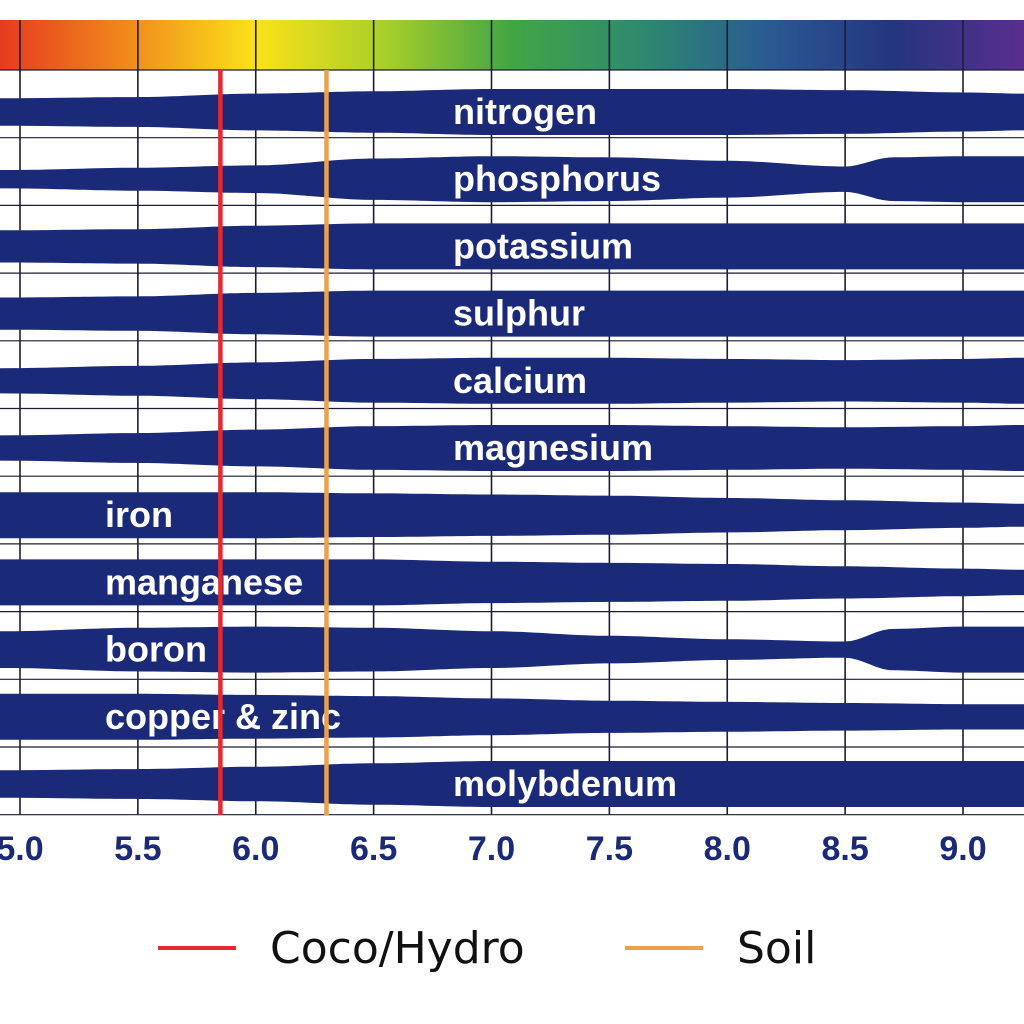 The width and height of the screenshot is (1024, 1024). I want to click on ph-color-strip, so click(512, 45).